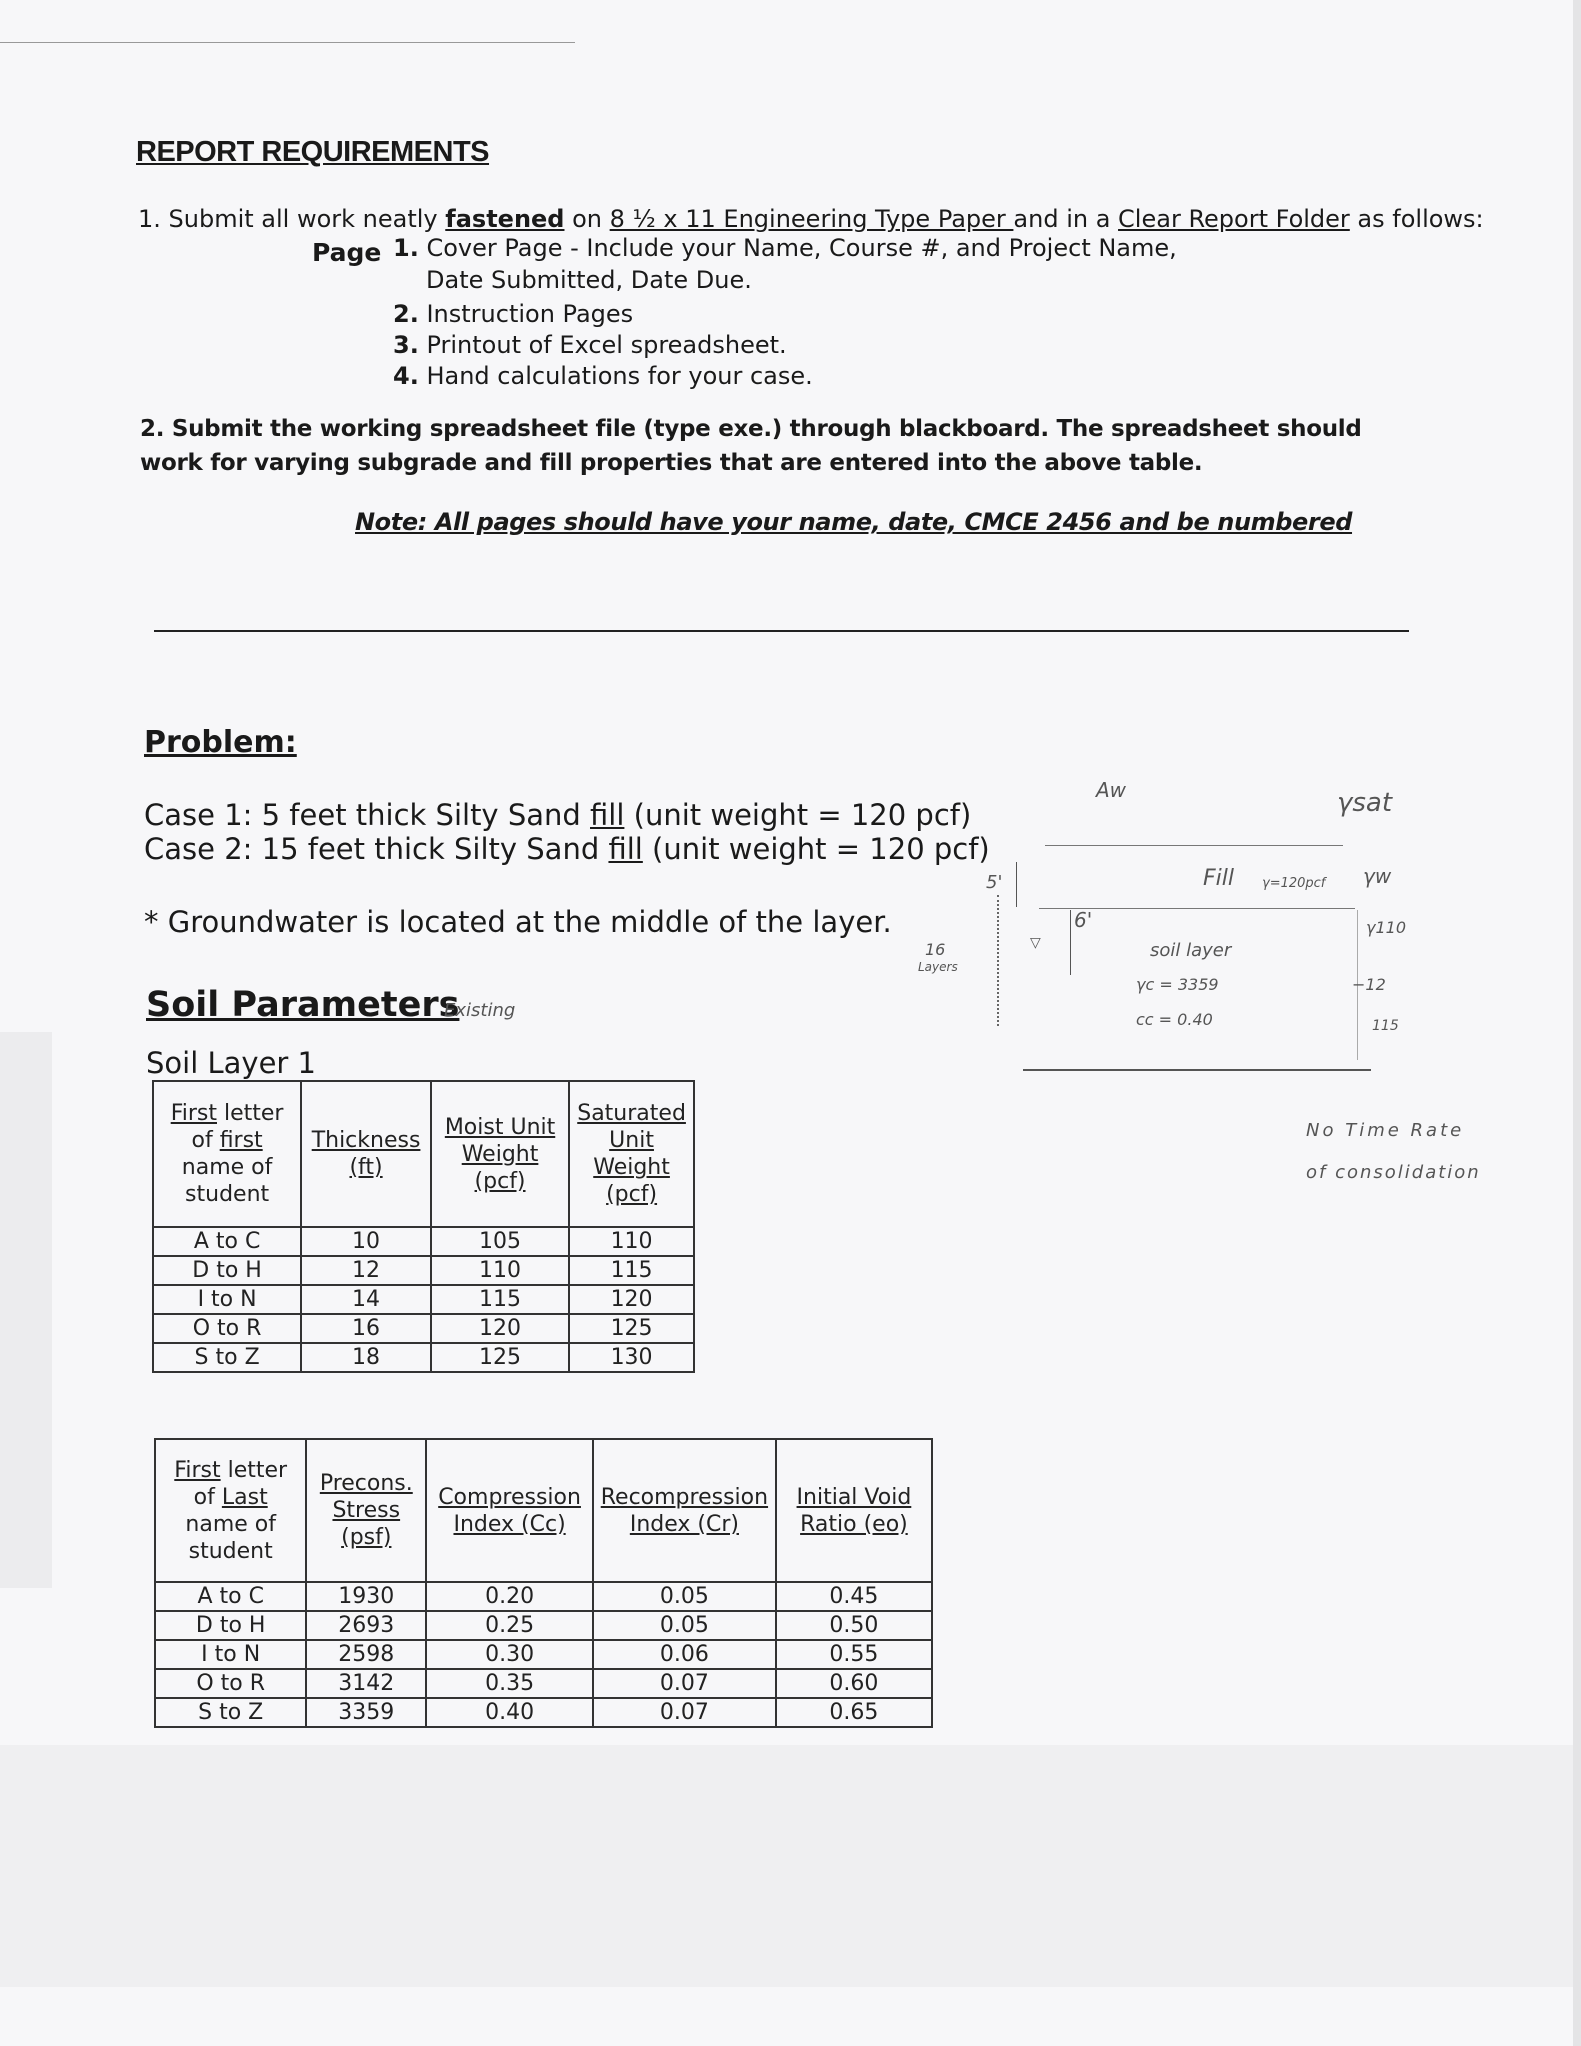 The height and width of the screenshot is (2046, 1581). What do you see at coordinates (509, 1510) in the screenshot?
I see `col-header-compression-index: Compression Index (Cc)` at bounding box center [509, 1510].